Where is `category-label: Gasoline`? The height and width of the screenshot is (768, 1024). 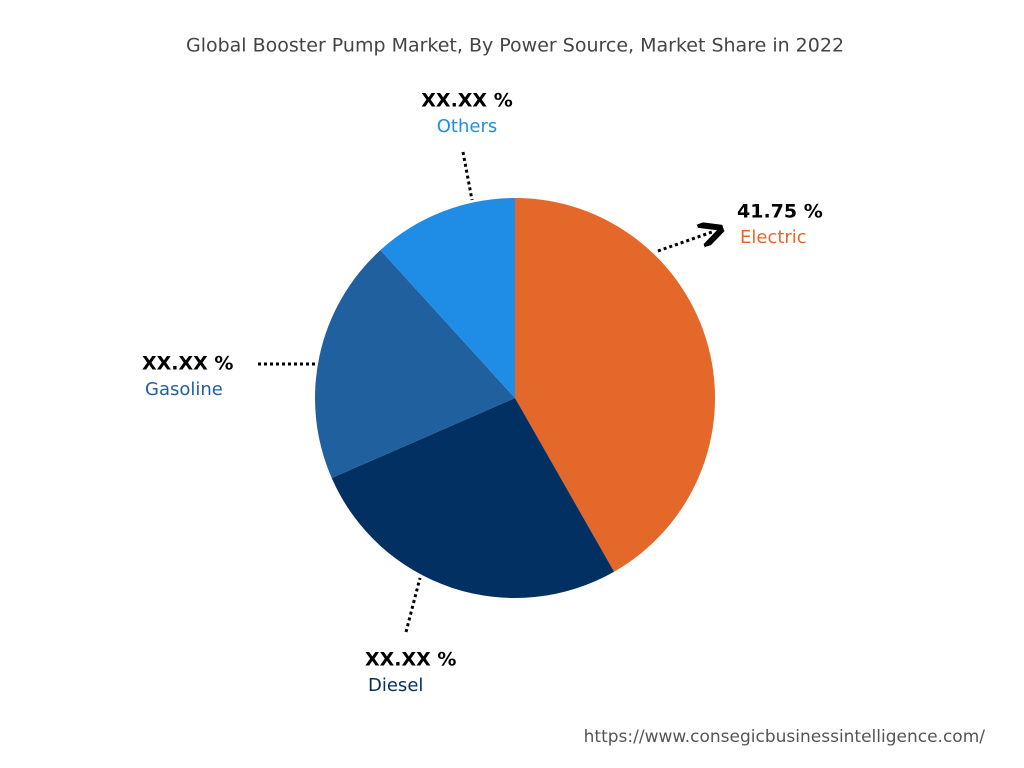
category-label: Gasoline is located at coordinates (184, 389).